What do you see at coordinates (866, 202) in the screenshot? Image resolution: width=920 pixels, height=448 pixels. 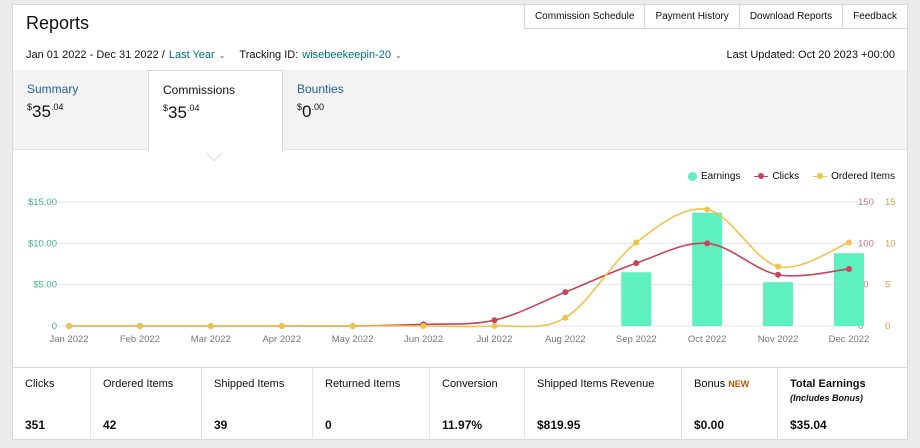 I see `right-tick-label: 150` at bounding box center [866, 202].